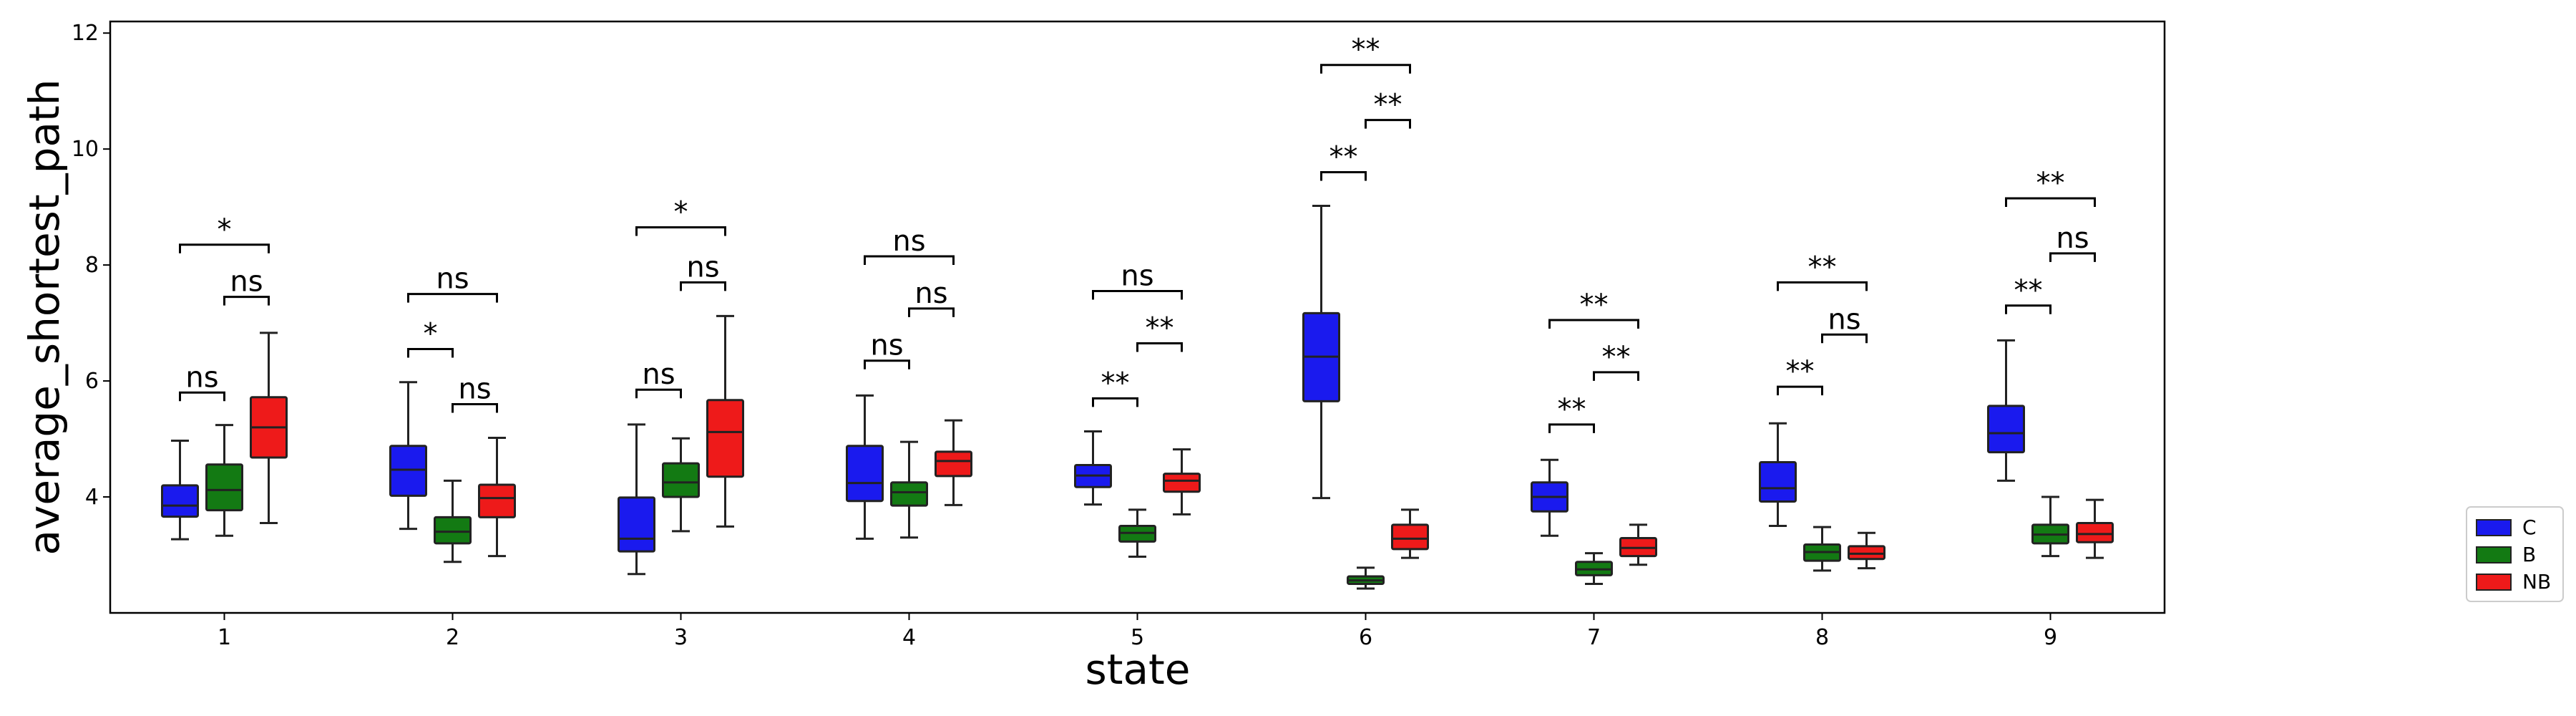  What do you see at coordinates (2513, 582) in the screenshot?
I see `legend-item-NB: NB` at bounding box center [2513, 582].